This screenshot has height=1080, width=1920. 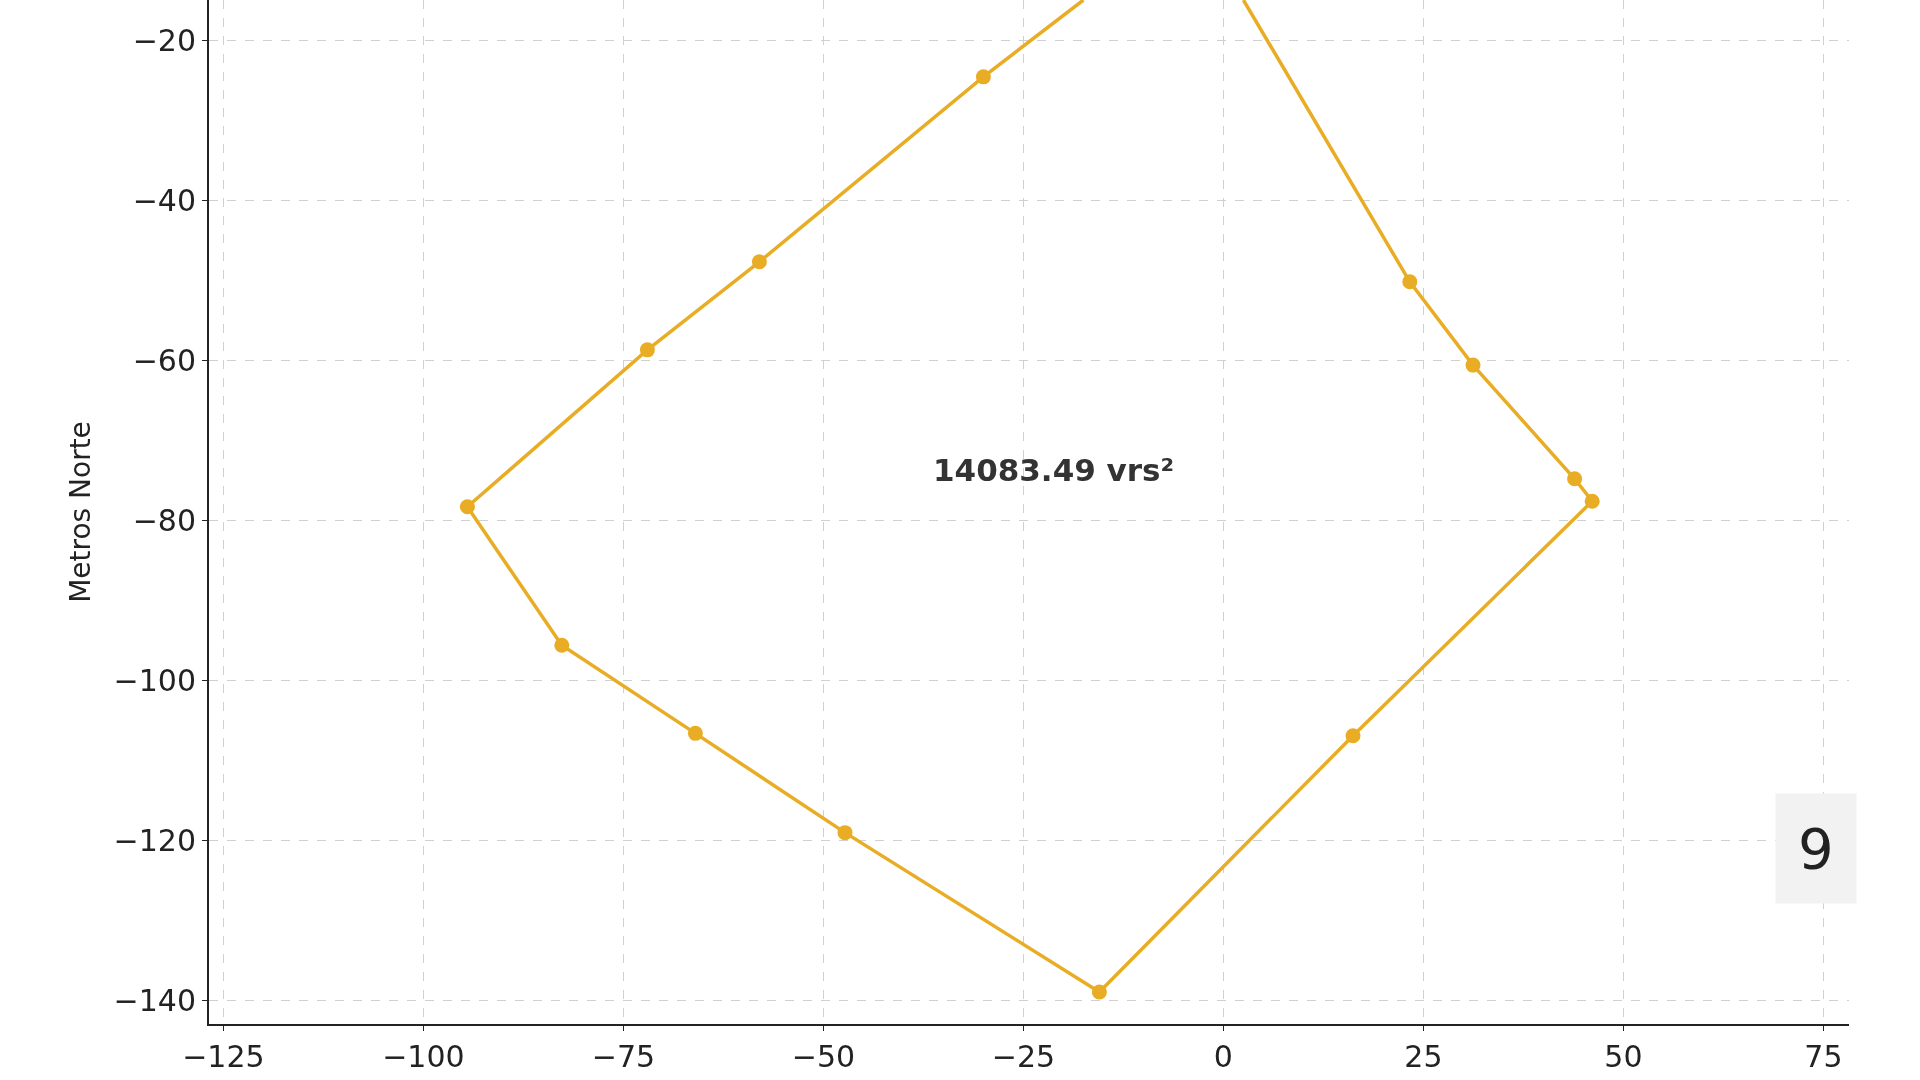 What do you see at coordinates (164, 360) in the screenshot?
I see `y-tick-label: −60` at bounding box center [164, 360].